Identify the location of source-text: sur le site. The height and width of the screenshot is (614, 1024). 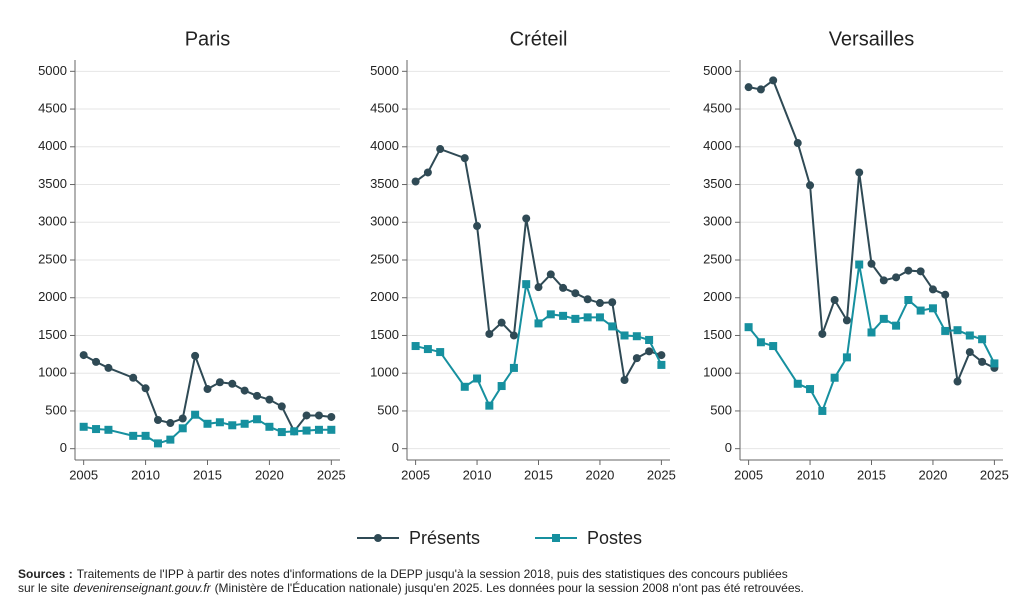
(44, 588).